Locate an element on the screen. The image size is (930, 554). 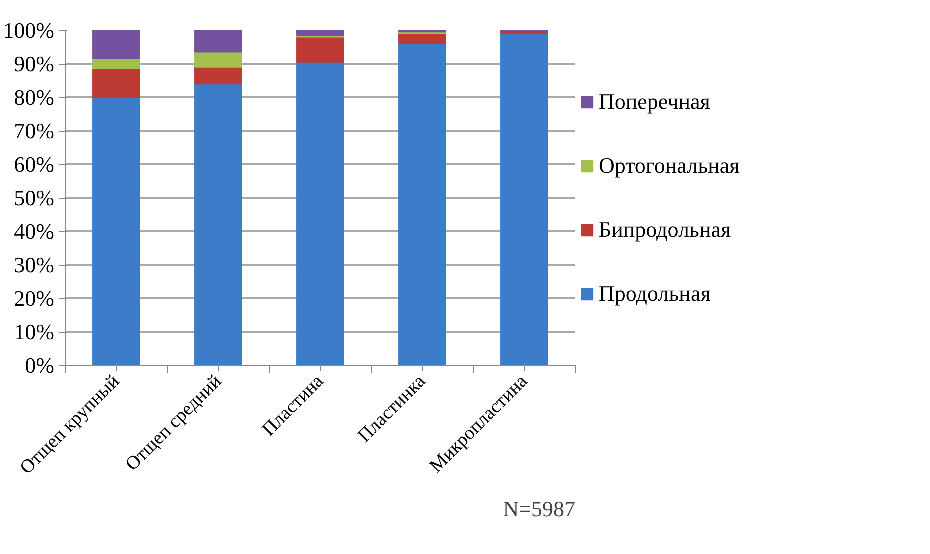
y-tick-label: 30% is located at coordinates (34, 265).